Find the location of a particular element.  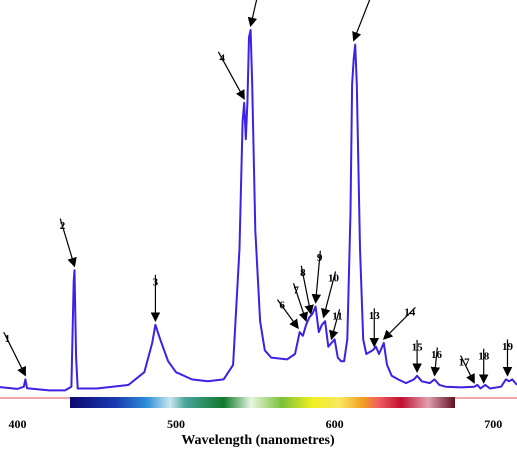

annotation-label: 6 is located at coordinates (282, 306).